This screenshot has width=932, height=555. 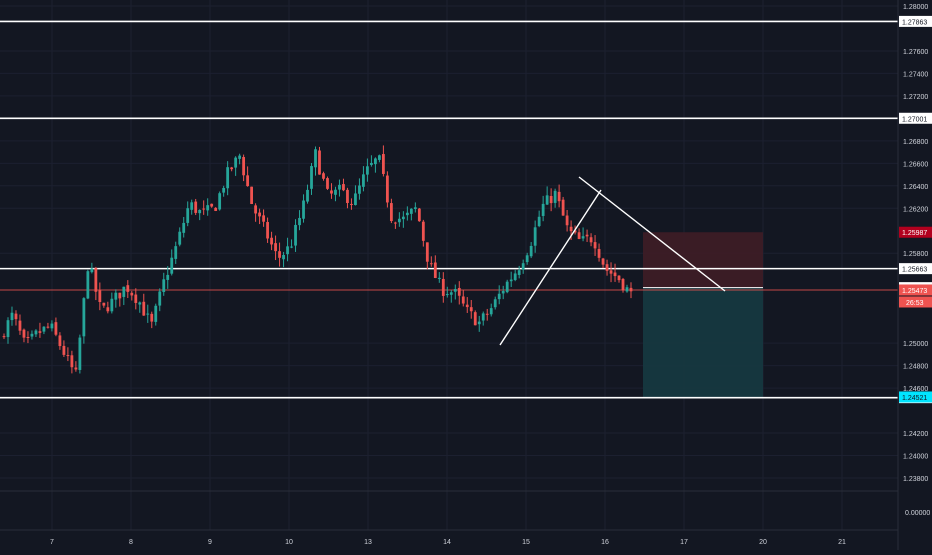 I want to click on level-price-tag: 1.27001, so click(x=914, y=119).